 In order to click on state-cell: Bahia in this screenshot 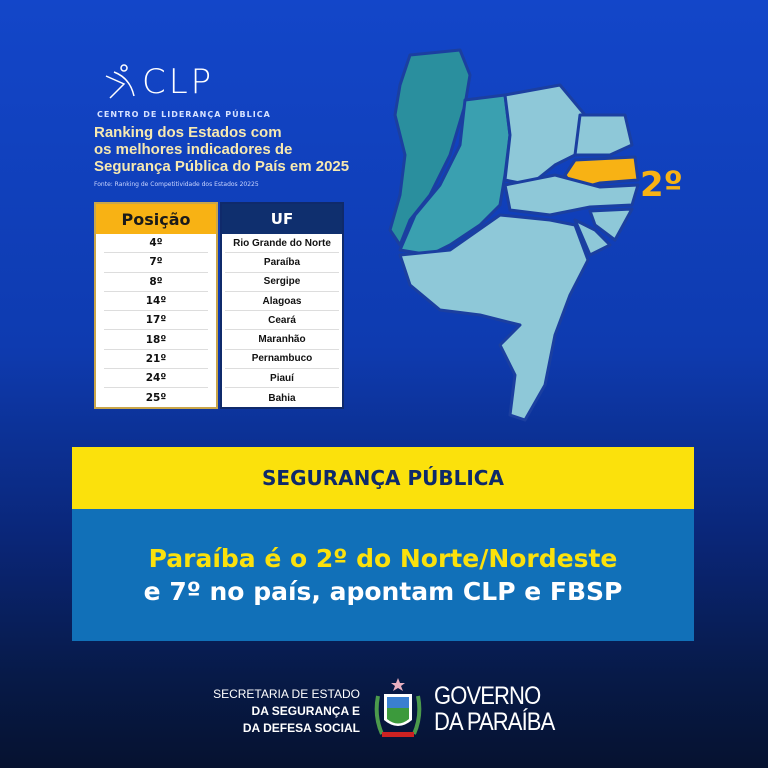, I will do `click(282, 398)`.